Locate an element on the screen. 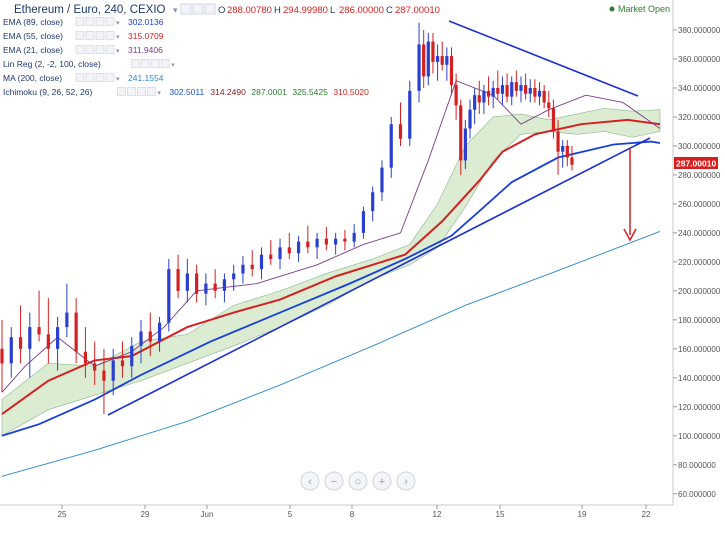 The width and height of the screenshot is (725, 543). indicator-label: MA (200, close) is located at coordinates (32, 78).